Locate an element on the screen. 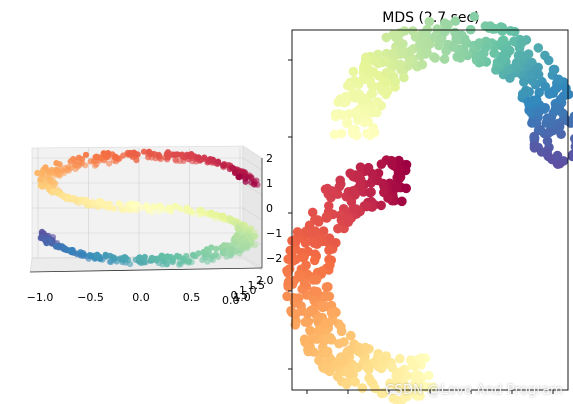  z-tick-label-3d: −2 is located at coordinates (274, 258).